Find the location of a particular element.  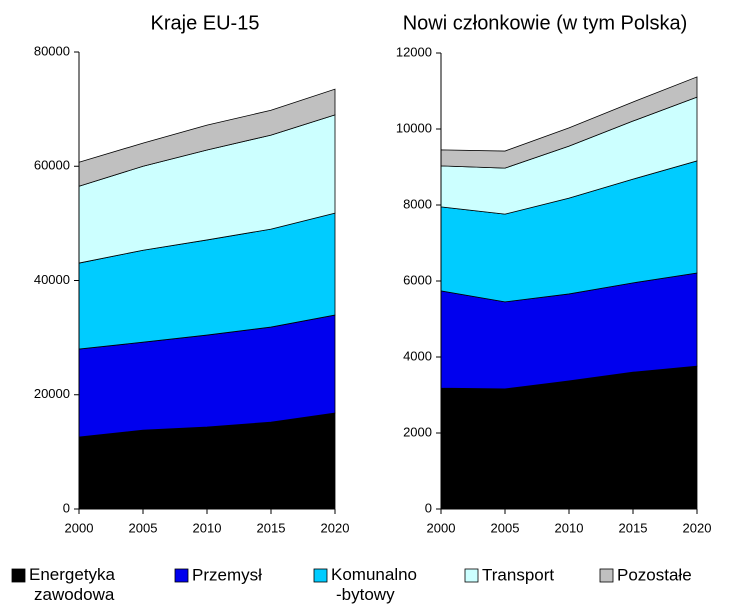

y-tick-label: 10000 is located at coordinates (414, 127).